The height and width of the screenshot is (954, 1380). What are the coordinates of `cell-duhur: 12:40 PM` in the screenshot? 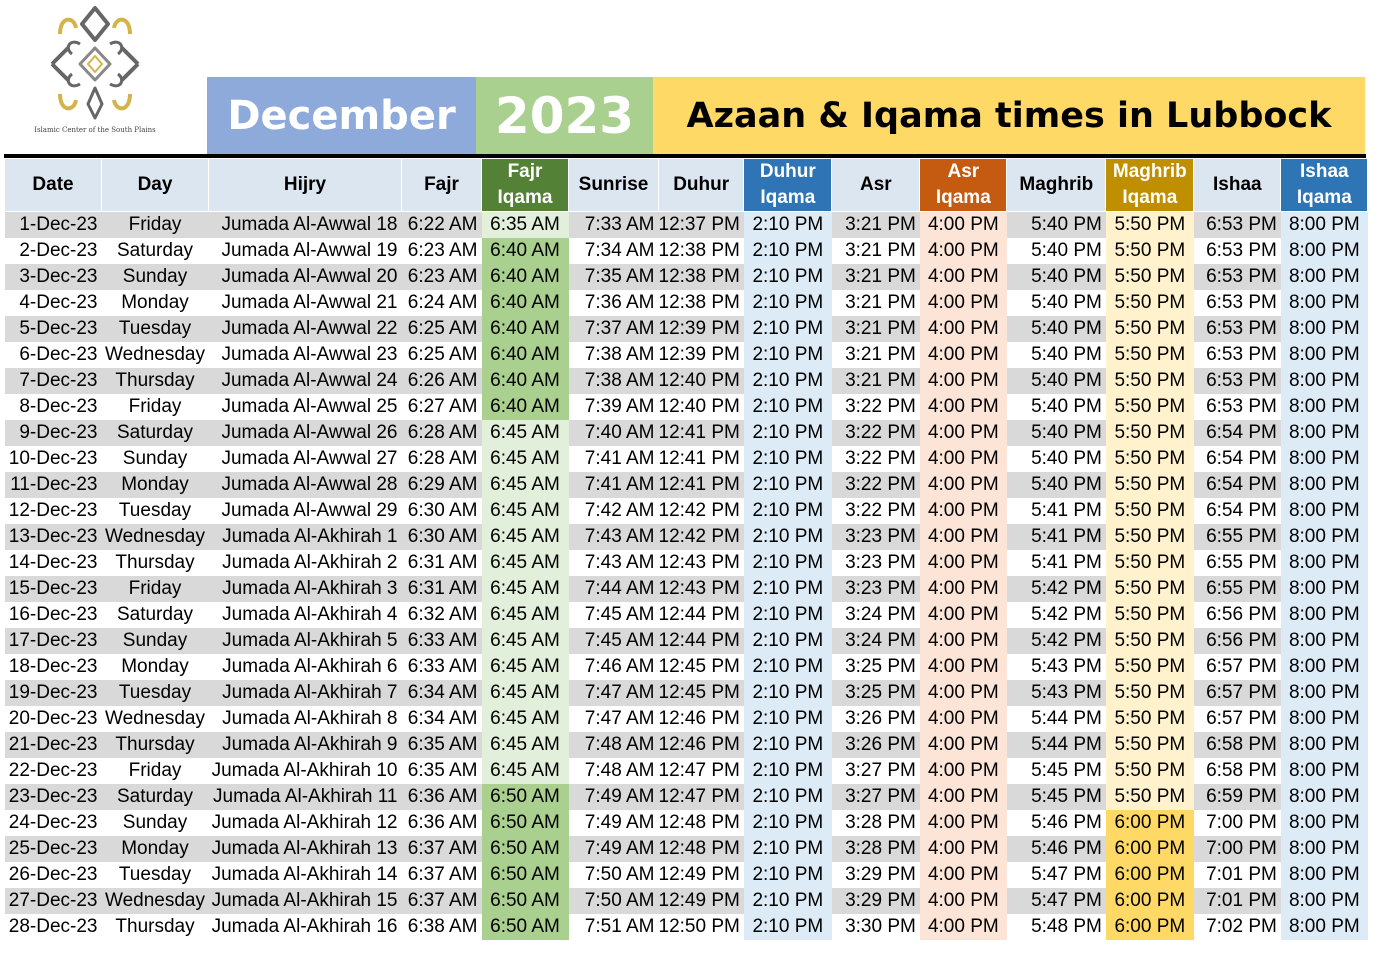 It's located at (701, 407).